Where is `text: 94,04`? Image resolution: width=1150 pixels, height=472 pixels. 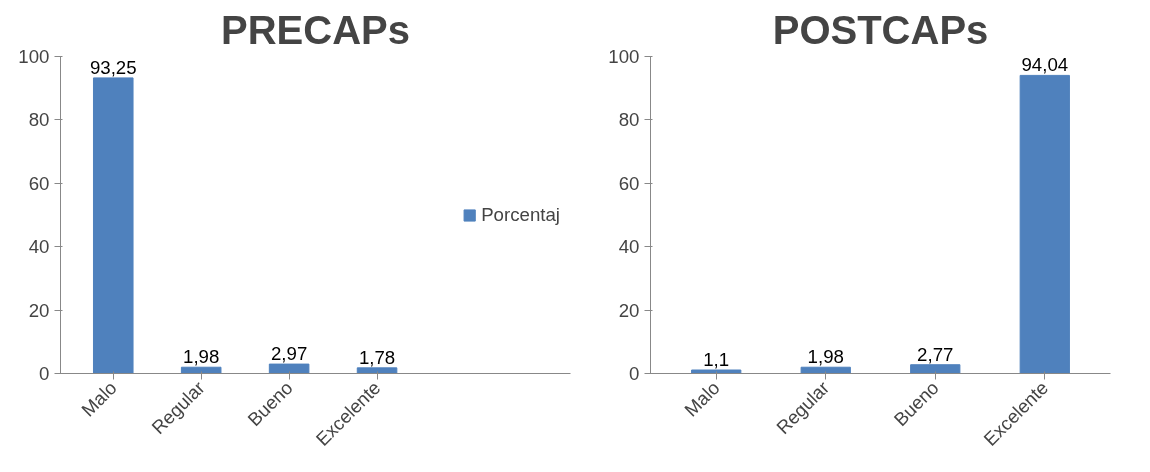
text: 94,04 is located at coordinates (1045, 65).